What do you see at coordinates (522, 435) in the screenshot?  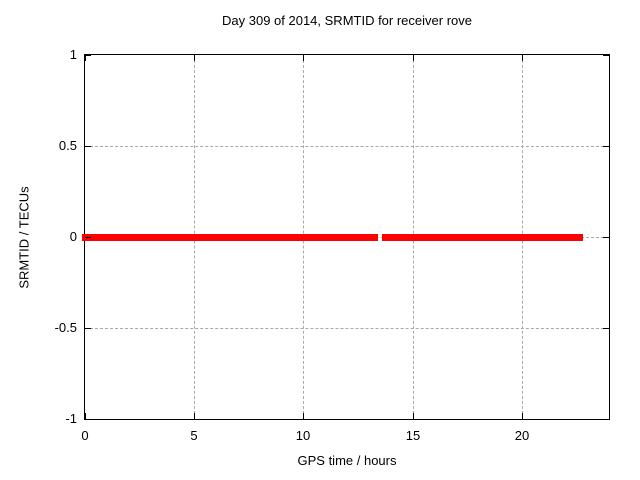 I see `x-tick-label: 20` at bounding box center [522, 435].